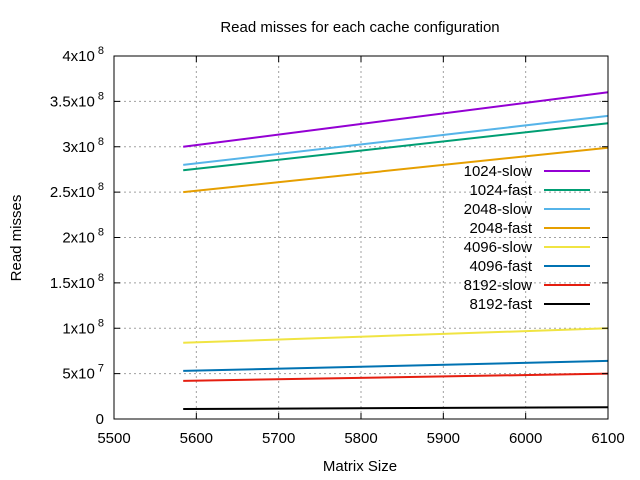 Image resolution: width=640 pixels, height=480 pixels. Describe the element at coordinates (498, 247) in the screenshot. I see `legend-label: 4096-slow` at that location.